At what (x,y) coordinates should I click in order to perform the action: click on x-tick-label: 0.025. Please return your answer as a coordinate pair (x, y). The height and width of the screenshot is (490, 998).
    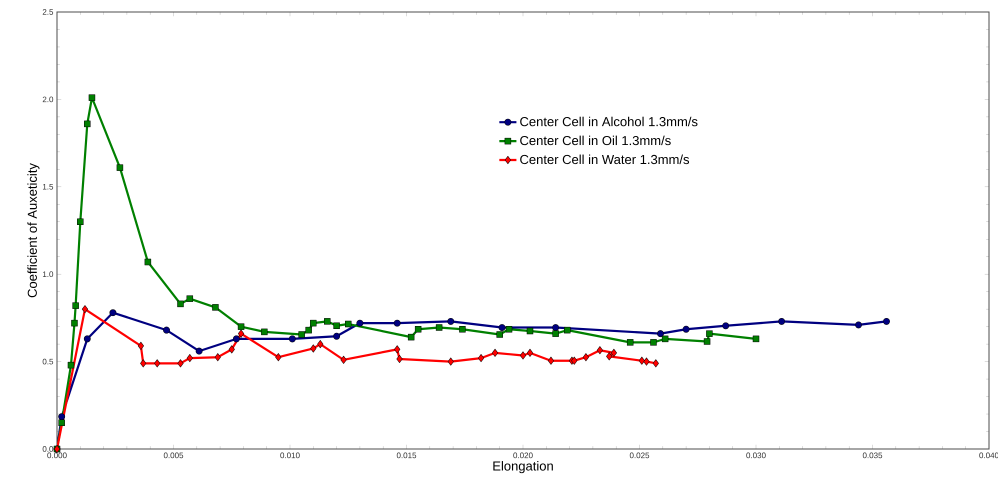
    Looking at the image, I should click on (640, 455).